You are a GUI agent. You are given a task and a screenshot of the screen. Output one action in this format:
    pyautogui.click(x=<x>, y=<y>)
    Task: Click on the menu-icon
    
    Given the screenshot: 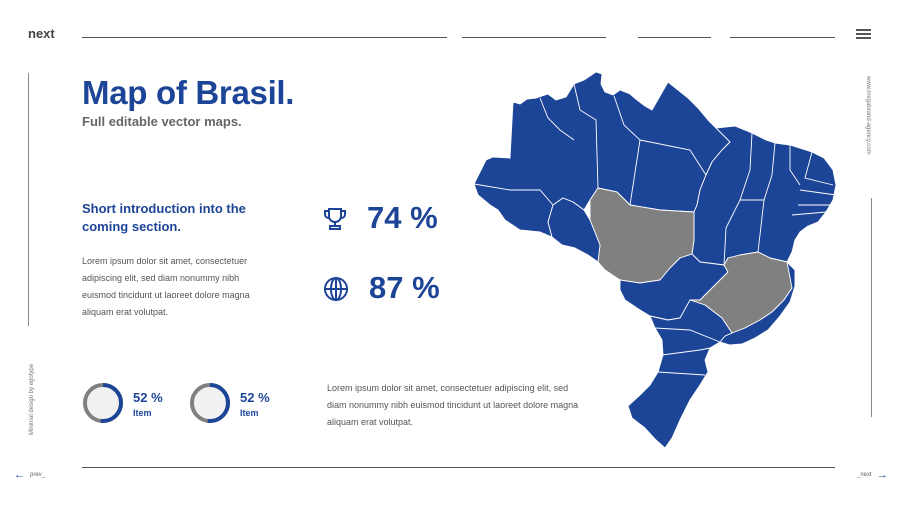 What is the action you would take?
    pyautogui.click(x=863, y=34)
    